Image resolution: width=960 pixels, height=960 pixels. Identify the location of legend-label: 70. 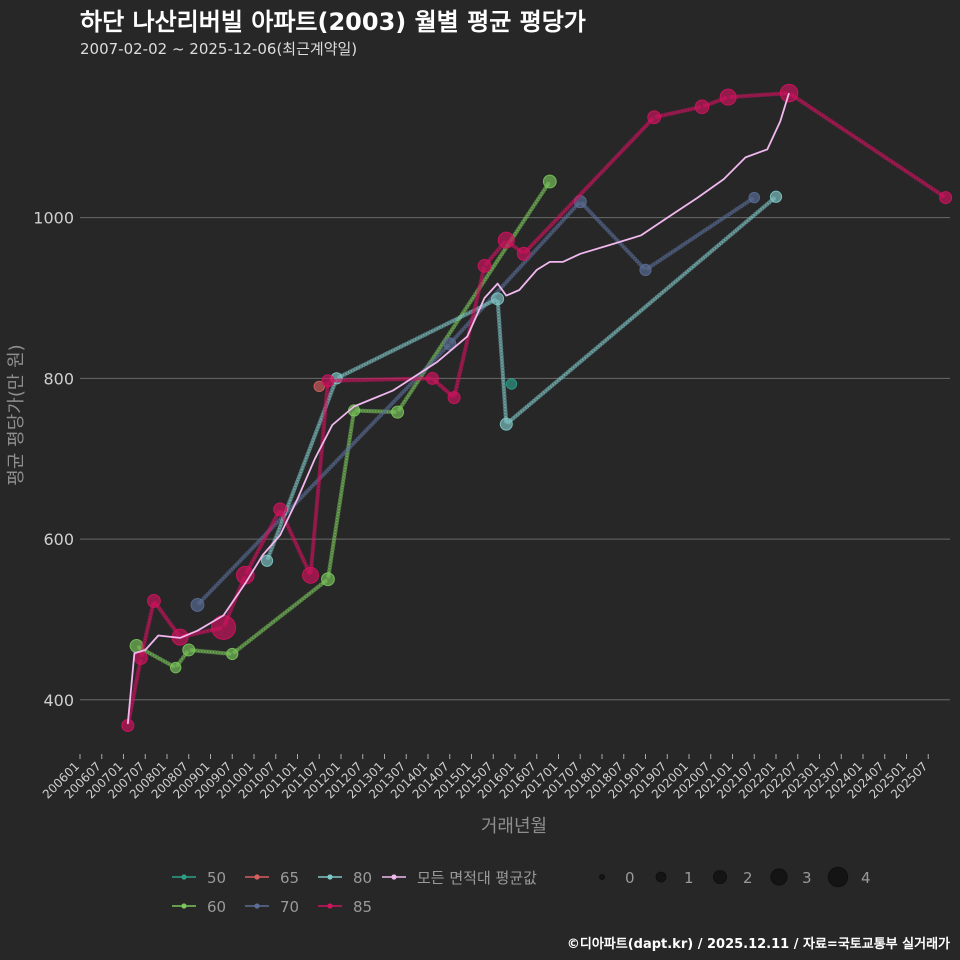
(289, 907).